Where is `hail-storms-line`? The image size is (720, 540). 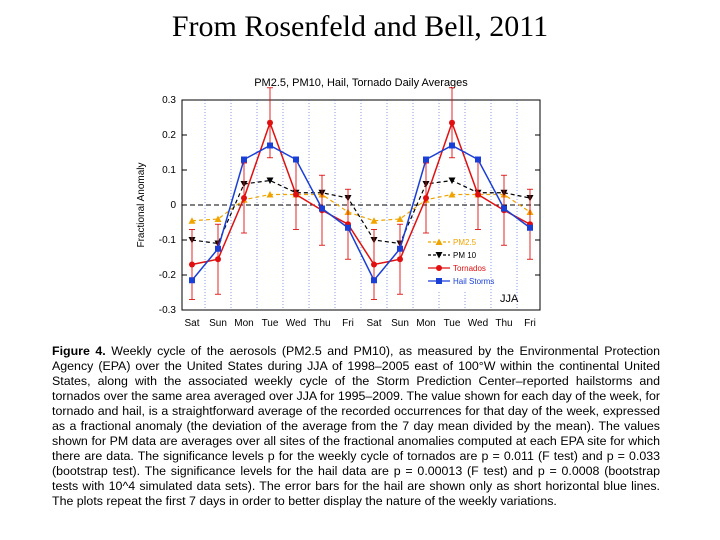 hail-storms-line is located at coordinates (361, 213).